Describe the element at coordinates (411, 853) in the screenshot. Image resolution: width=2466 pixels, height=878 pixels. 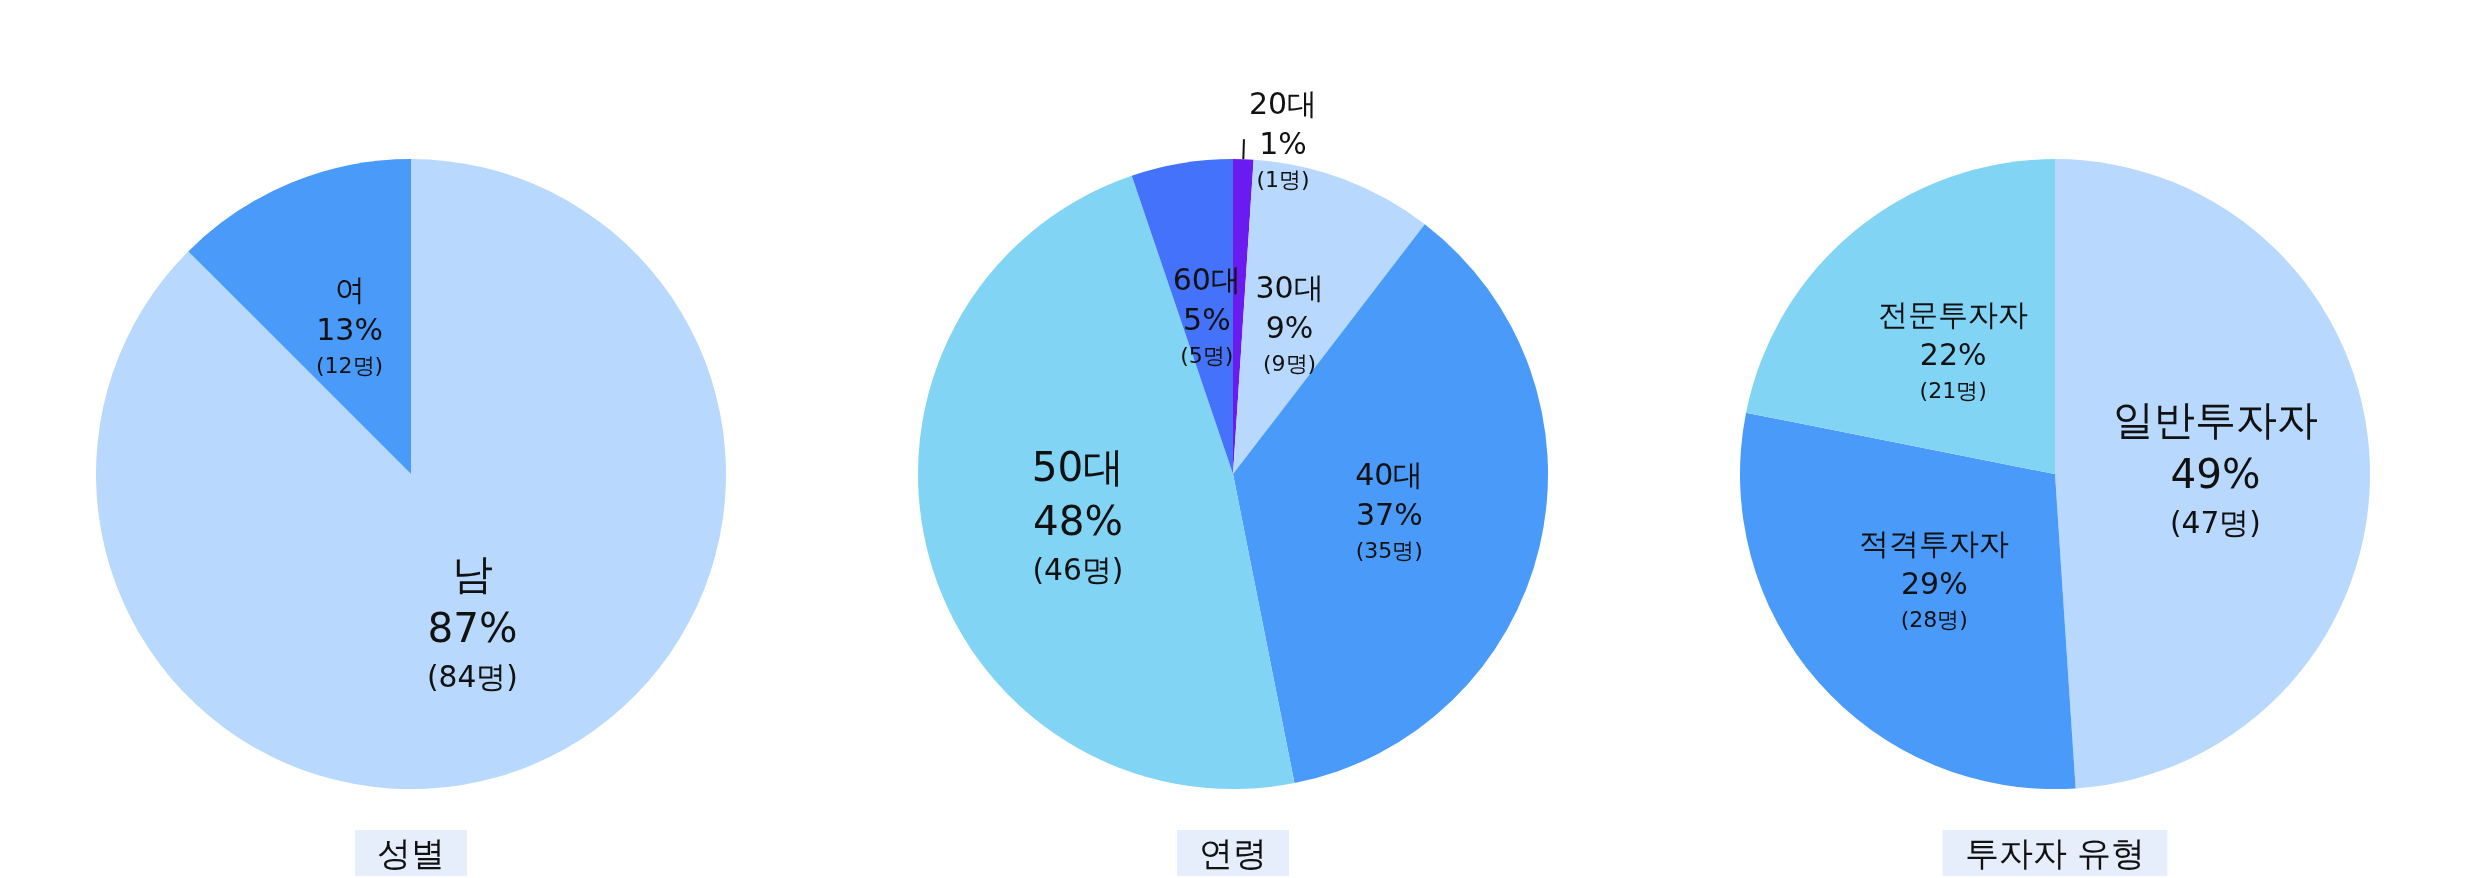
I see `text: 성별` at that location.